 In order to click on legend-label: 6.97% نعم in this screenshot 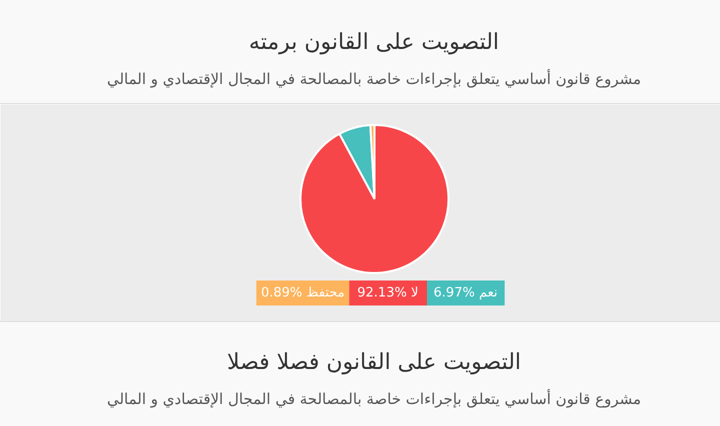, I will do `click(466, 293)`.